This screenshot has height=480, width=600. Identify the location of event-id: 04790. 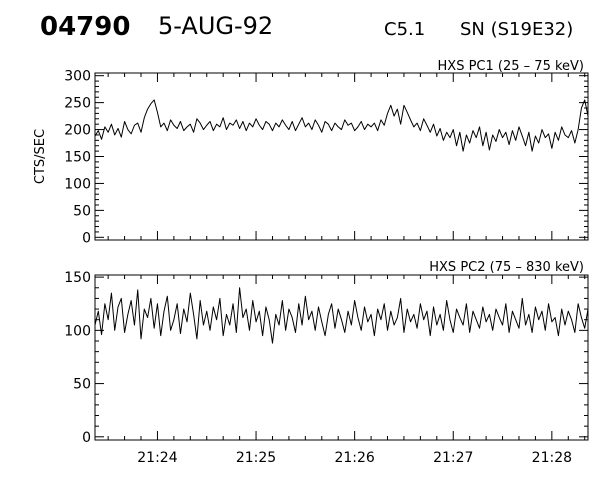
(85, 27).